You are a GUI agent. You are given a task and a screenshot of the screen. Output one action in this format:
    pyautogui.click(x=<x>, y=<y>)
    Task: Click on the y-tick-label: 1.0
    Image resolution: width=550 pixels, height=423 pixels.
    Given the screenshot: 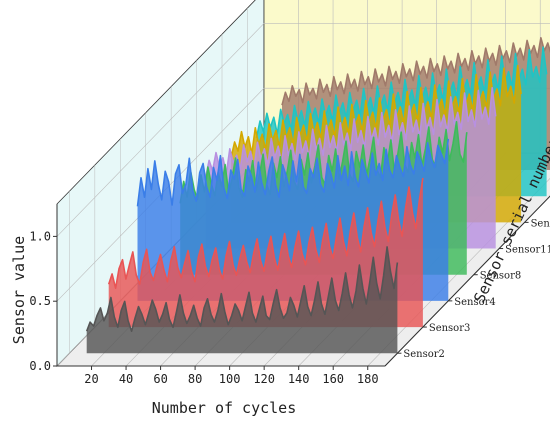 What is the action you would take?
    pyautogui.click(x=40, y=236)
    